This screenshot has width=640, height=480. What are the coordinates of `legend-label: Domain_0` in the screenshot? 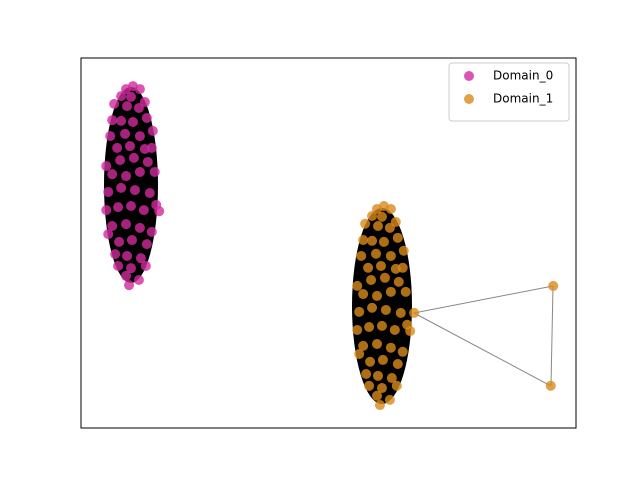 It's located at (523, 76).